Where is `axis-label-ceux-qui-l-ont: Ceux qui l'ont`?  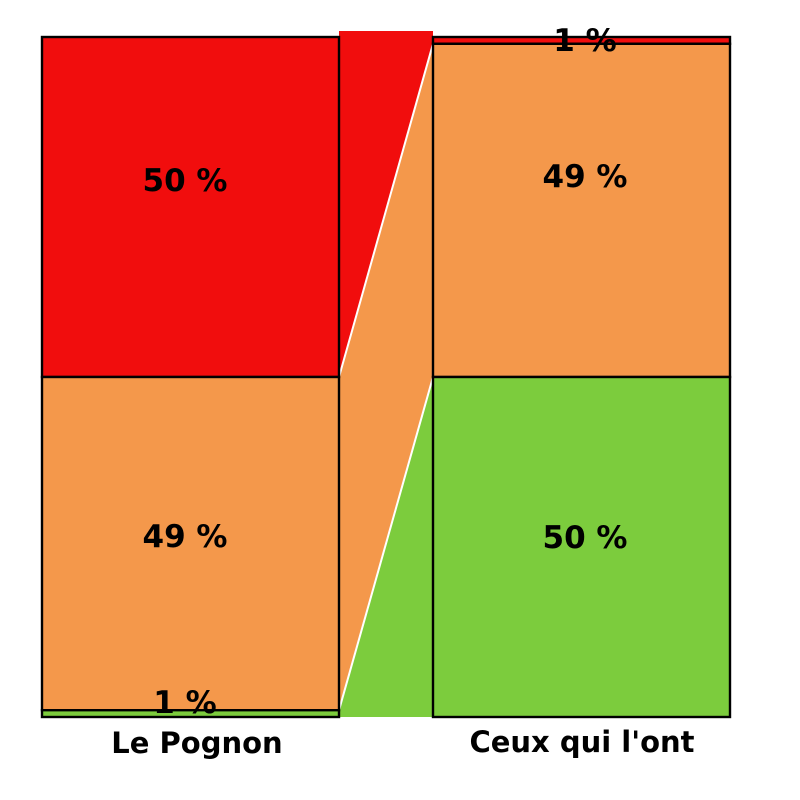
axis-label-ceux-qui-l-ont: Ceux qui l'ont is located at coordinates (581, 742).